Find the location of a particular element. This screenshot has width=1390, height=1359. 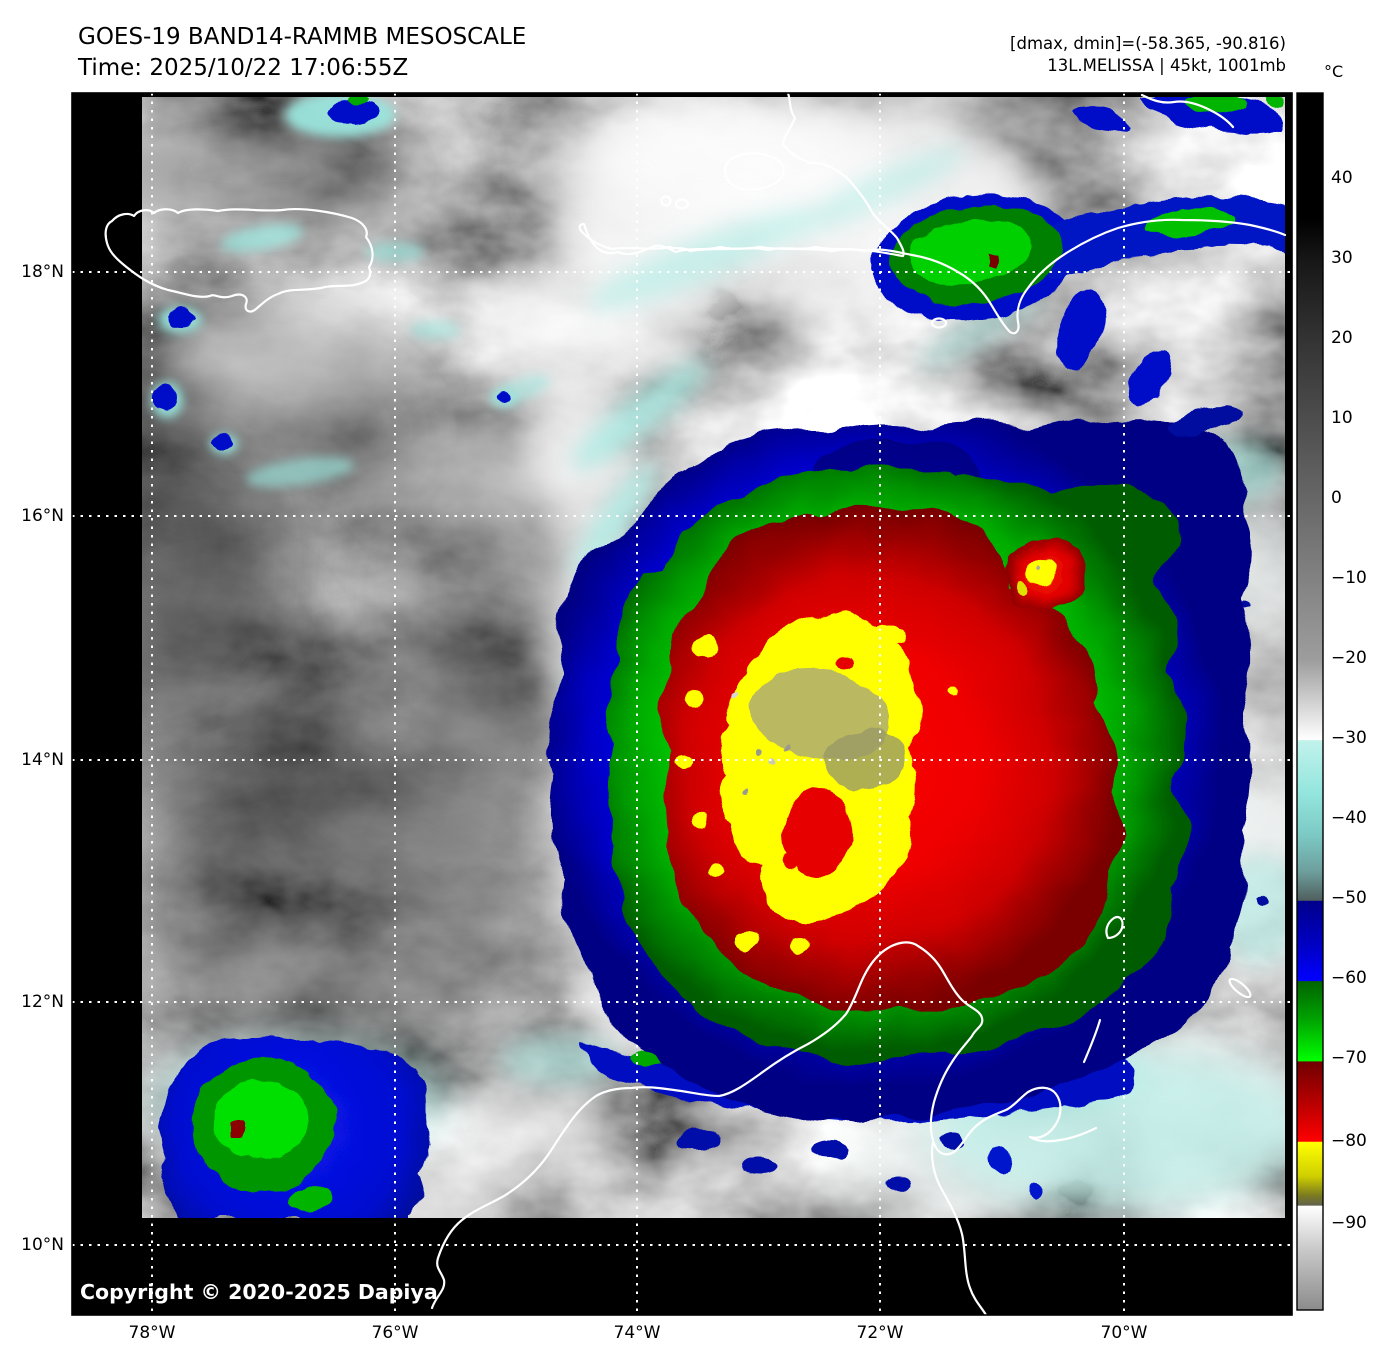

southwest-convective-cluster is located at coordinates (293, 1127).